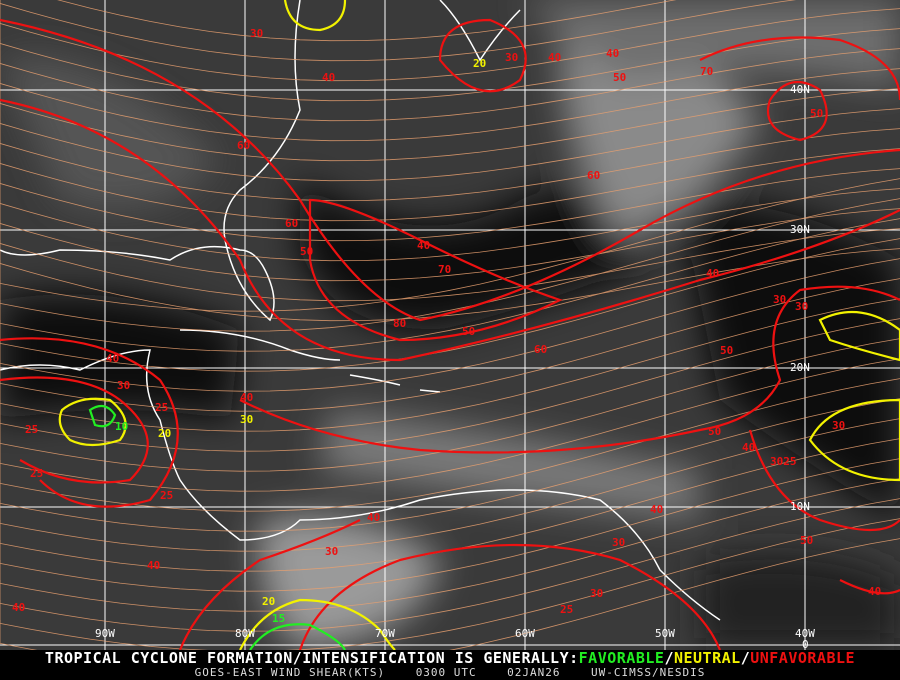  Describe the element at coordinates (803, 658) in the screenshot. I see `legend-unfavorable: UNFAVORABLE` at that location.